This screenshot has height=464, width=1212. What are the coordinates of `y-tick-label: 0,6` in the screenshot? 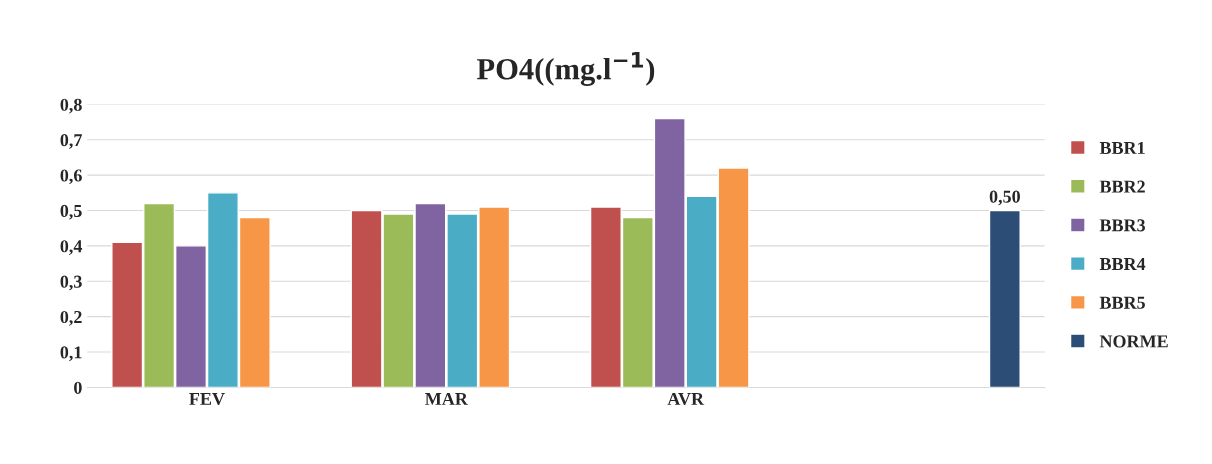 It's located at (71, 177).